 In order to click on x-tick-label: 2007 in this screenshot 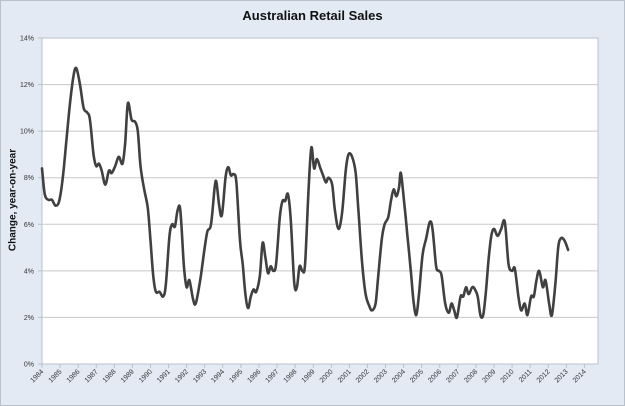, I will do `click(453, 376)`.